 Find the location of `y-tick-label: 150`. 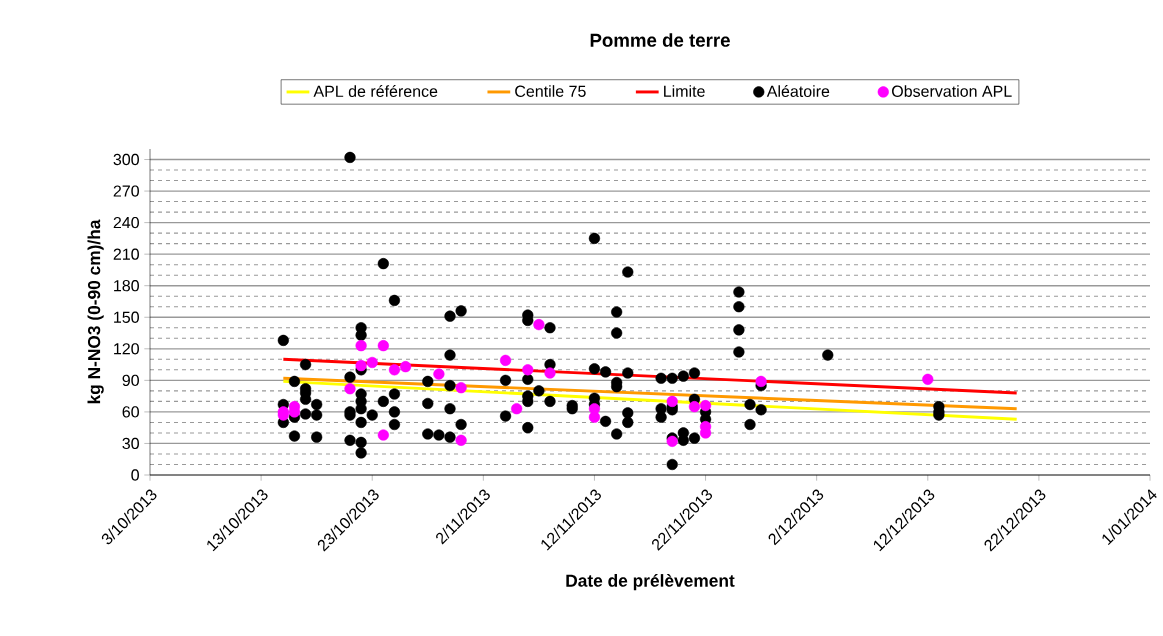

y-tick-label: 150 is located at coordinates (126, 317).